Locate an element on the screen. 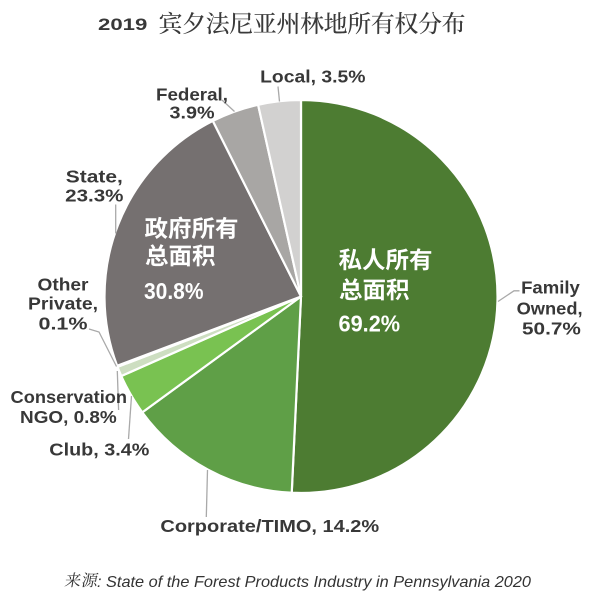 This screenshot has height=596, width=600. svg-text: Corporate/TIMO, 14.2% is located at coordinates (269, 526).